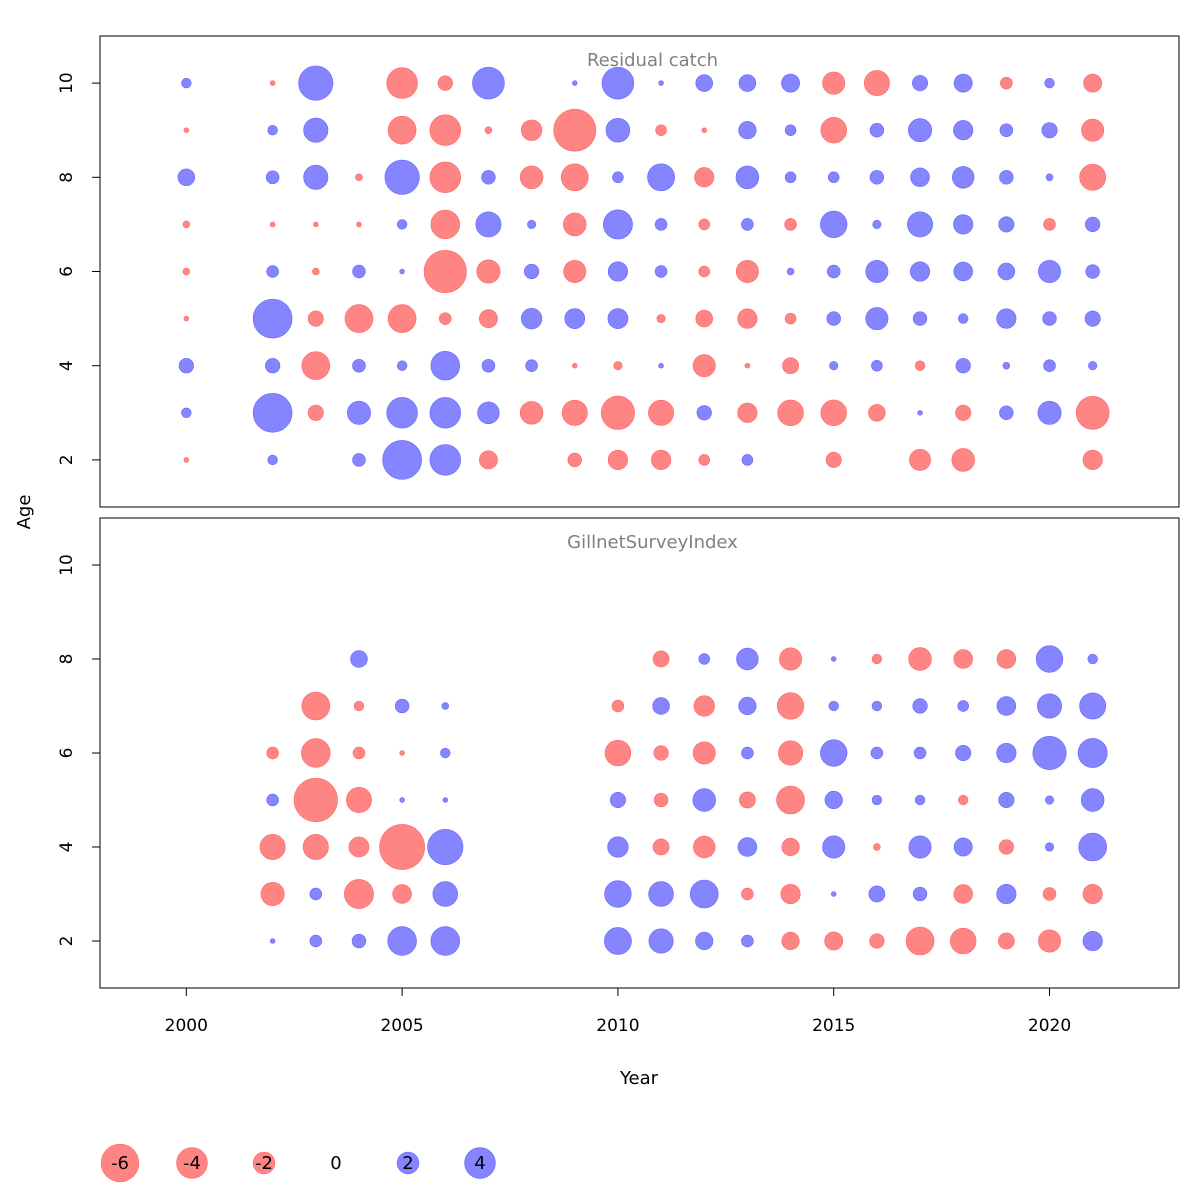  What do you see at coordinates (67, 659) in the screenshot?
I see `y-tick-label: 8` at bounding box center [67, 659].